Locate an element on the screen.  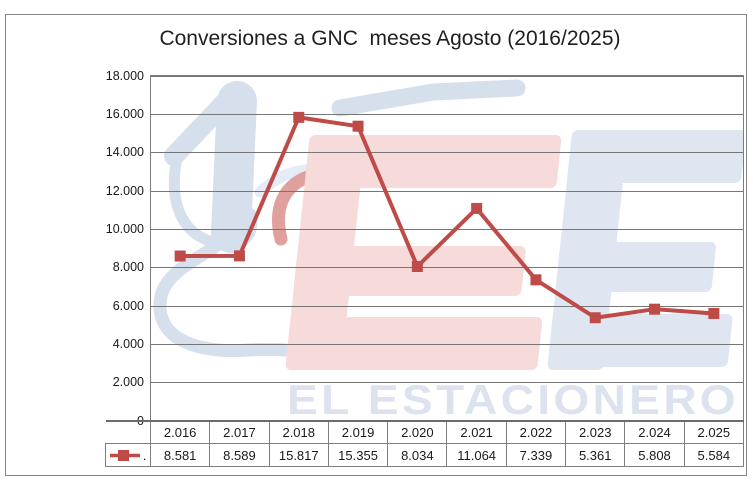
year-cell: 2.017 is located at coordinates (239, 432).